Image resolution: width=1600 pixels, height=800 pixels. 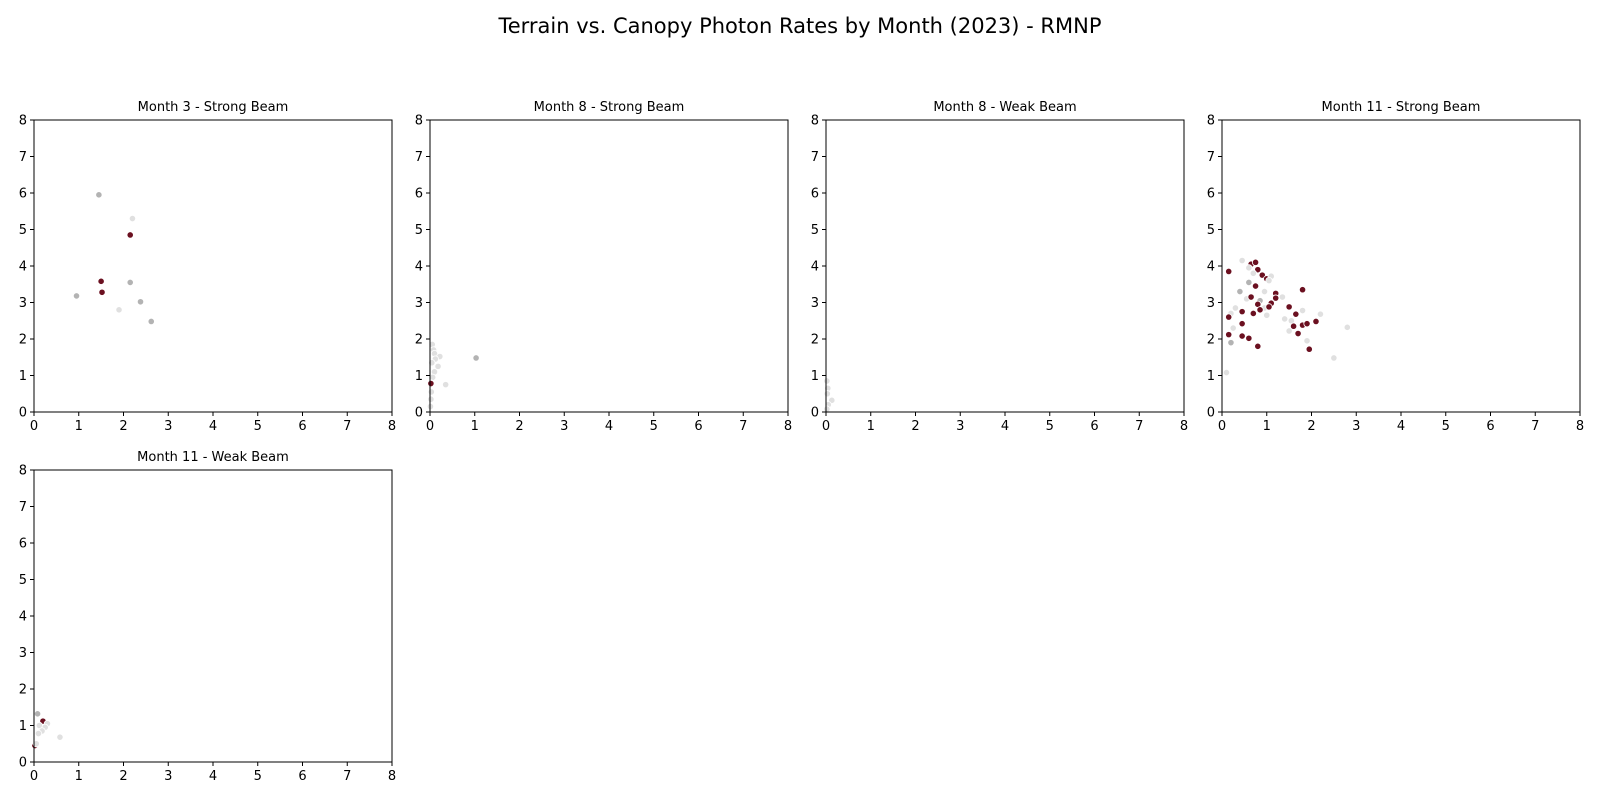 I want to click on subplot-panel: Month 3 - Strong Beam 0 1 2 3 4 5 6 7 8 0 1 2 3 4 5 6 7 8, so click(x=207, y=267).